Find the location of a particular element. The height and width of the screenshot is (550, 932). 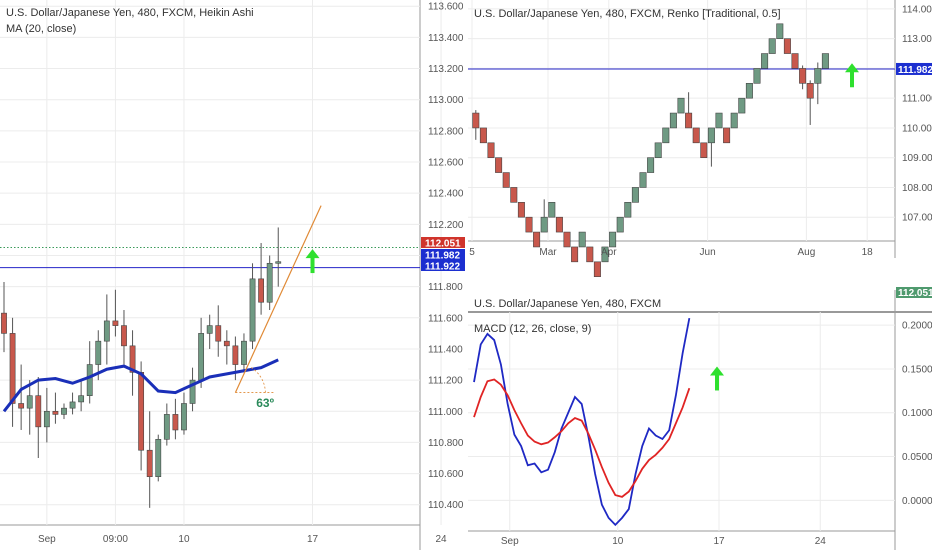

macd-price-tag: 112.051 is located at coordinates (914, 293).